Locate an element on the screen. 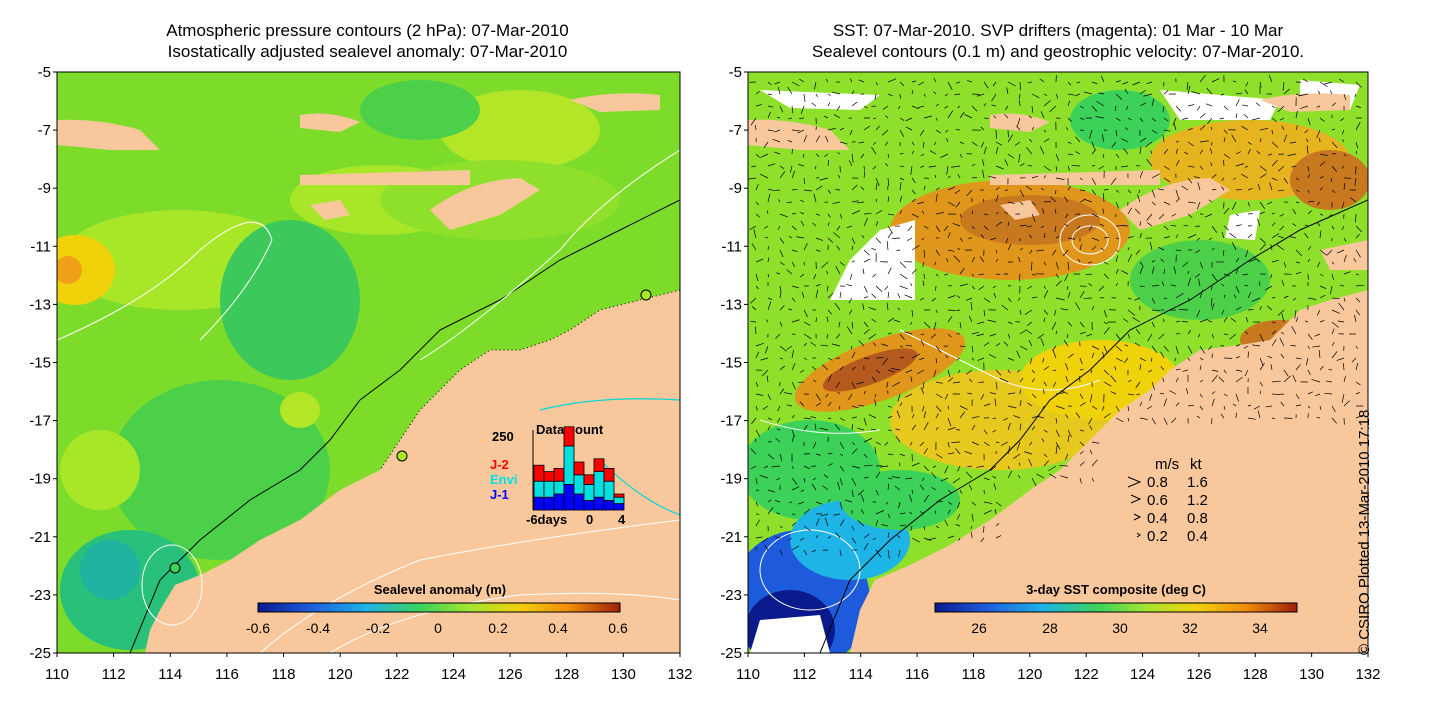 The height and width of the screenshot is (720, 1440). right-colorbar-tick: 30 is located at coordinates (1120, 628).